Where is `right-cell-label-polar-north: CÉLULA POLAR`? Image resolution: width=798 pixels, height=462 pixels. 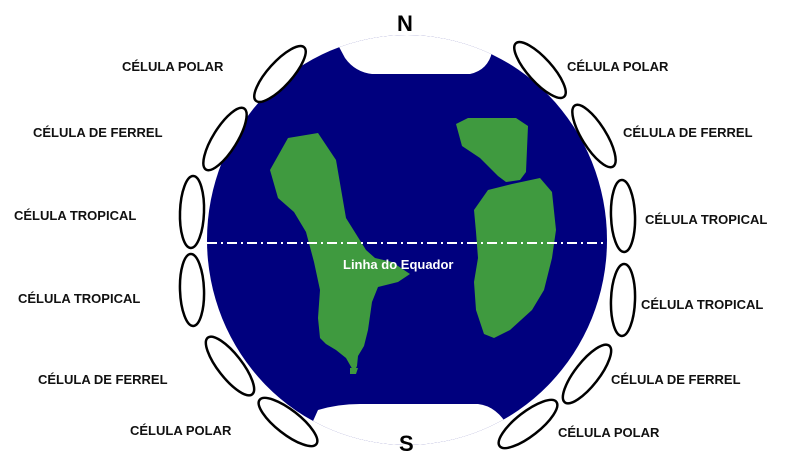
right-cell-label-polar-north: CÉLULA POLAR is located at coordinates (618, 66).